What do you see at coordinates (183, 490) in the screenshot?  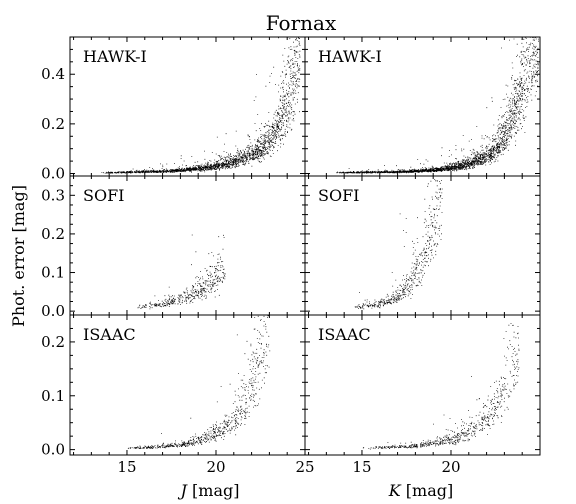 I see `x-axis-label-j-symbol: J` at bounding box center [183, 490].